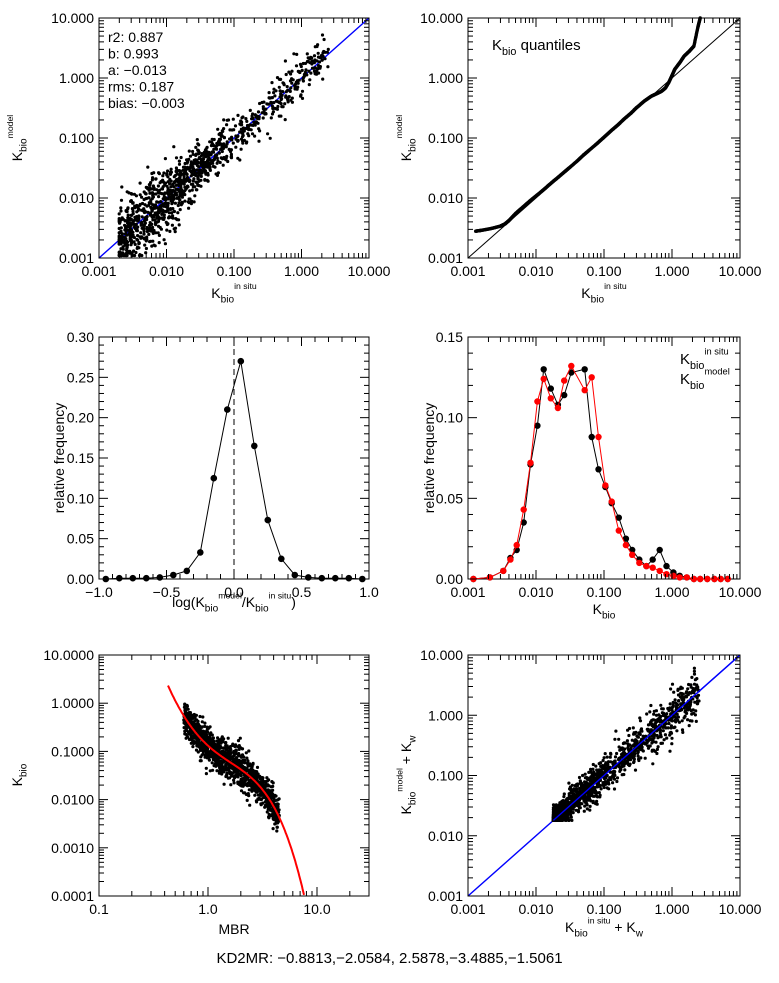  What do you see at coordinates (369, 592) in the screenshot?
I see `x-tick-label: 1.0` at bounding box center [369, 592].